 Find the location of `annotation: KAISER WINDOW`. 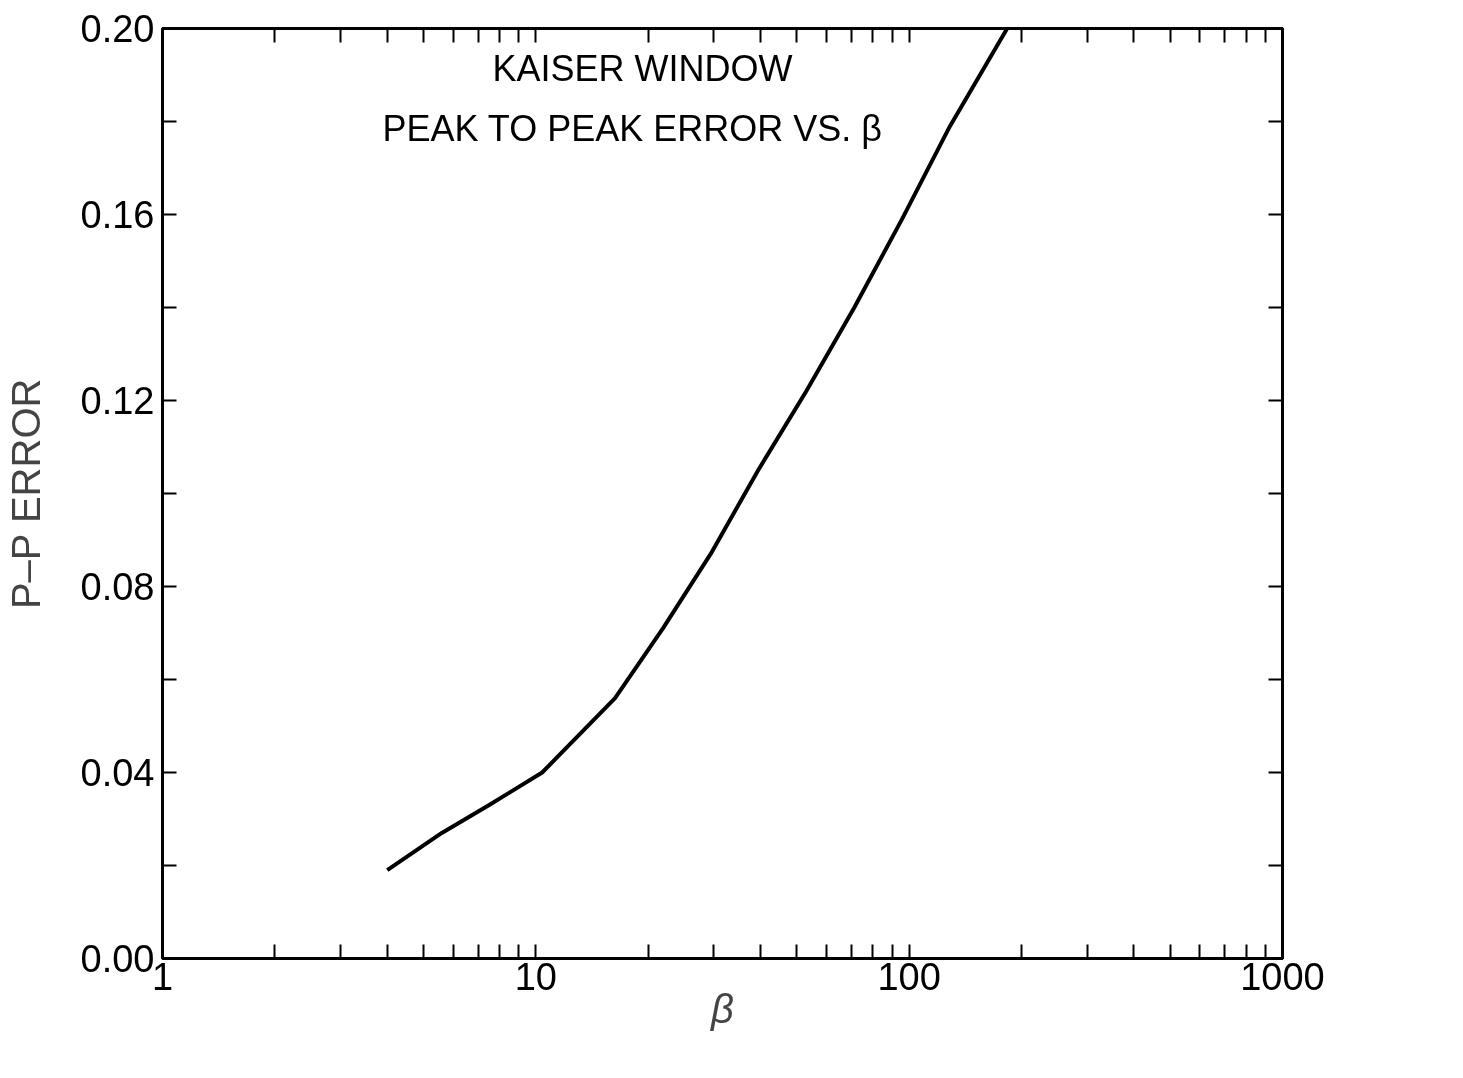

annotation: KAISER WINDOW is located at coordinates (642, 68).